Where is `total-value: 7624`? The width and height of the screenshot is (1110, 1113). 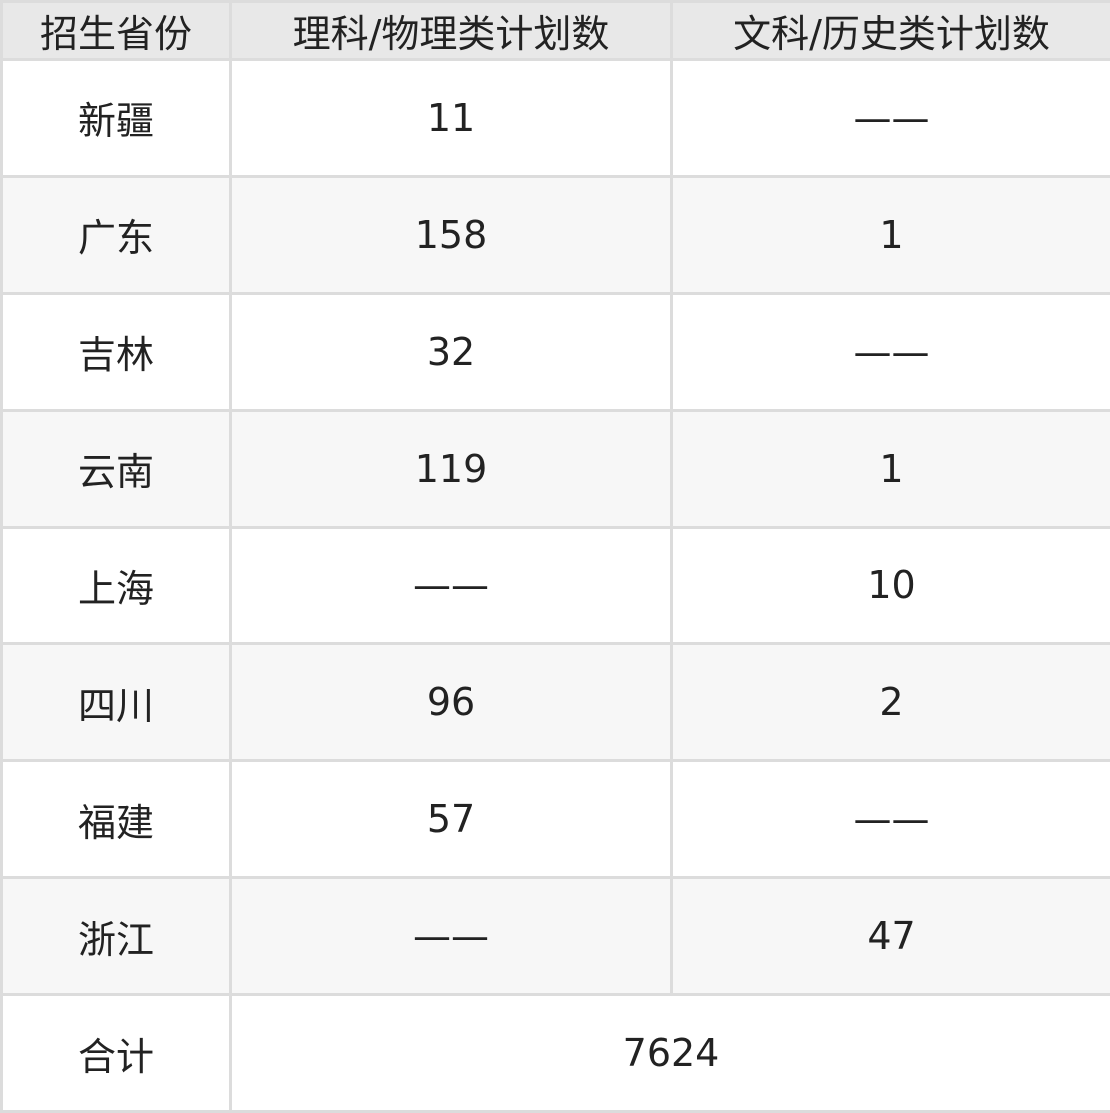
total-value: 7624 is located at coordinates (669, 1053).